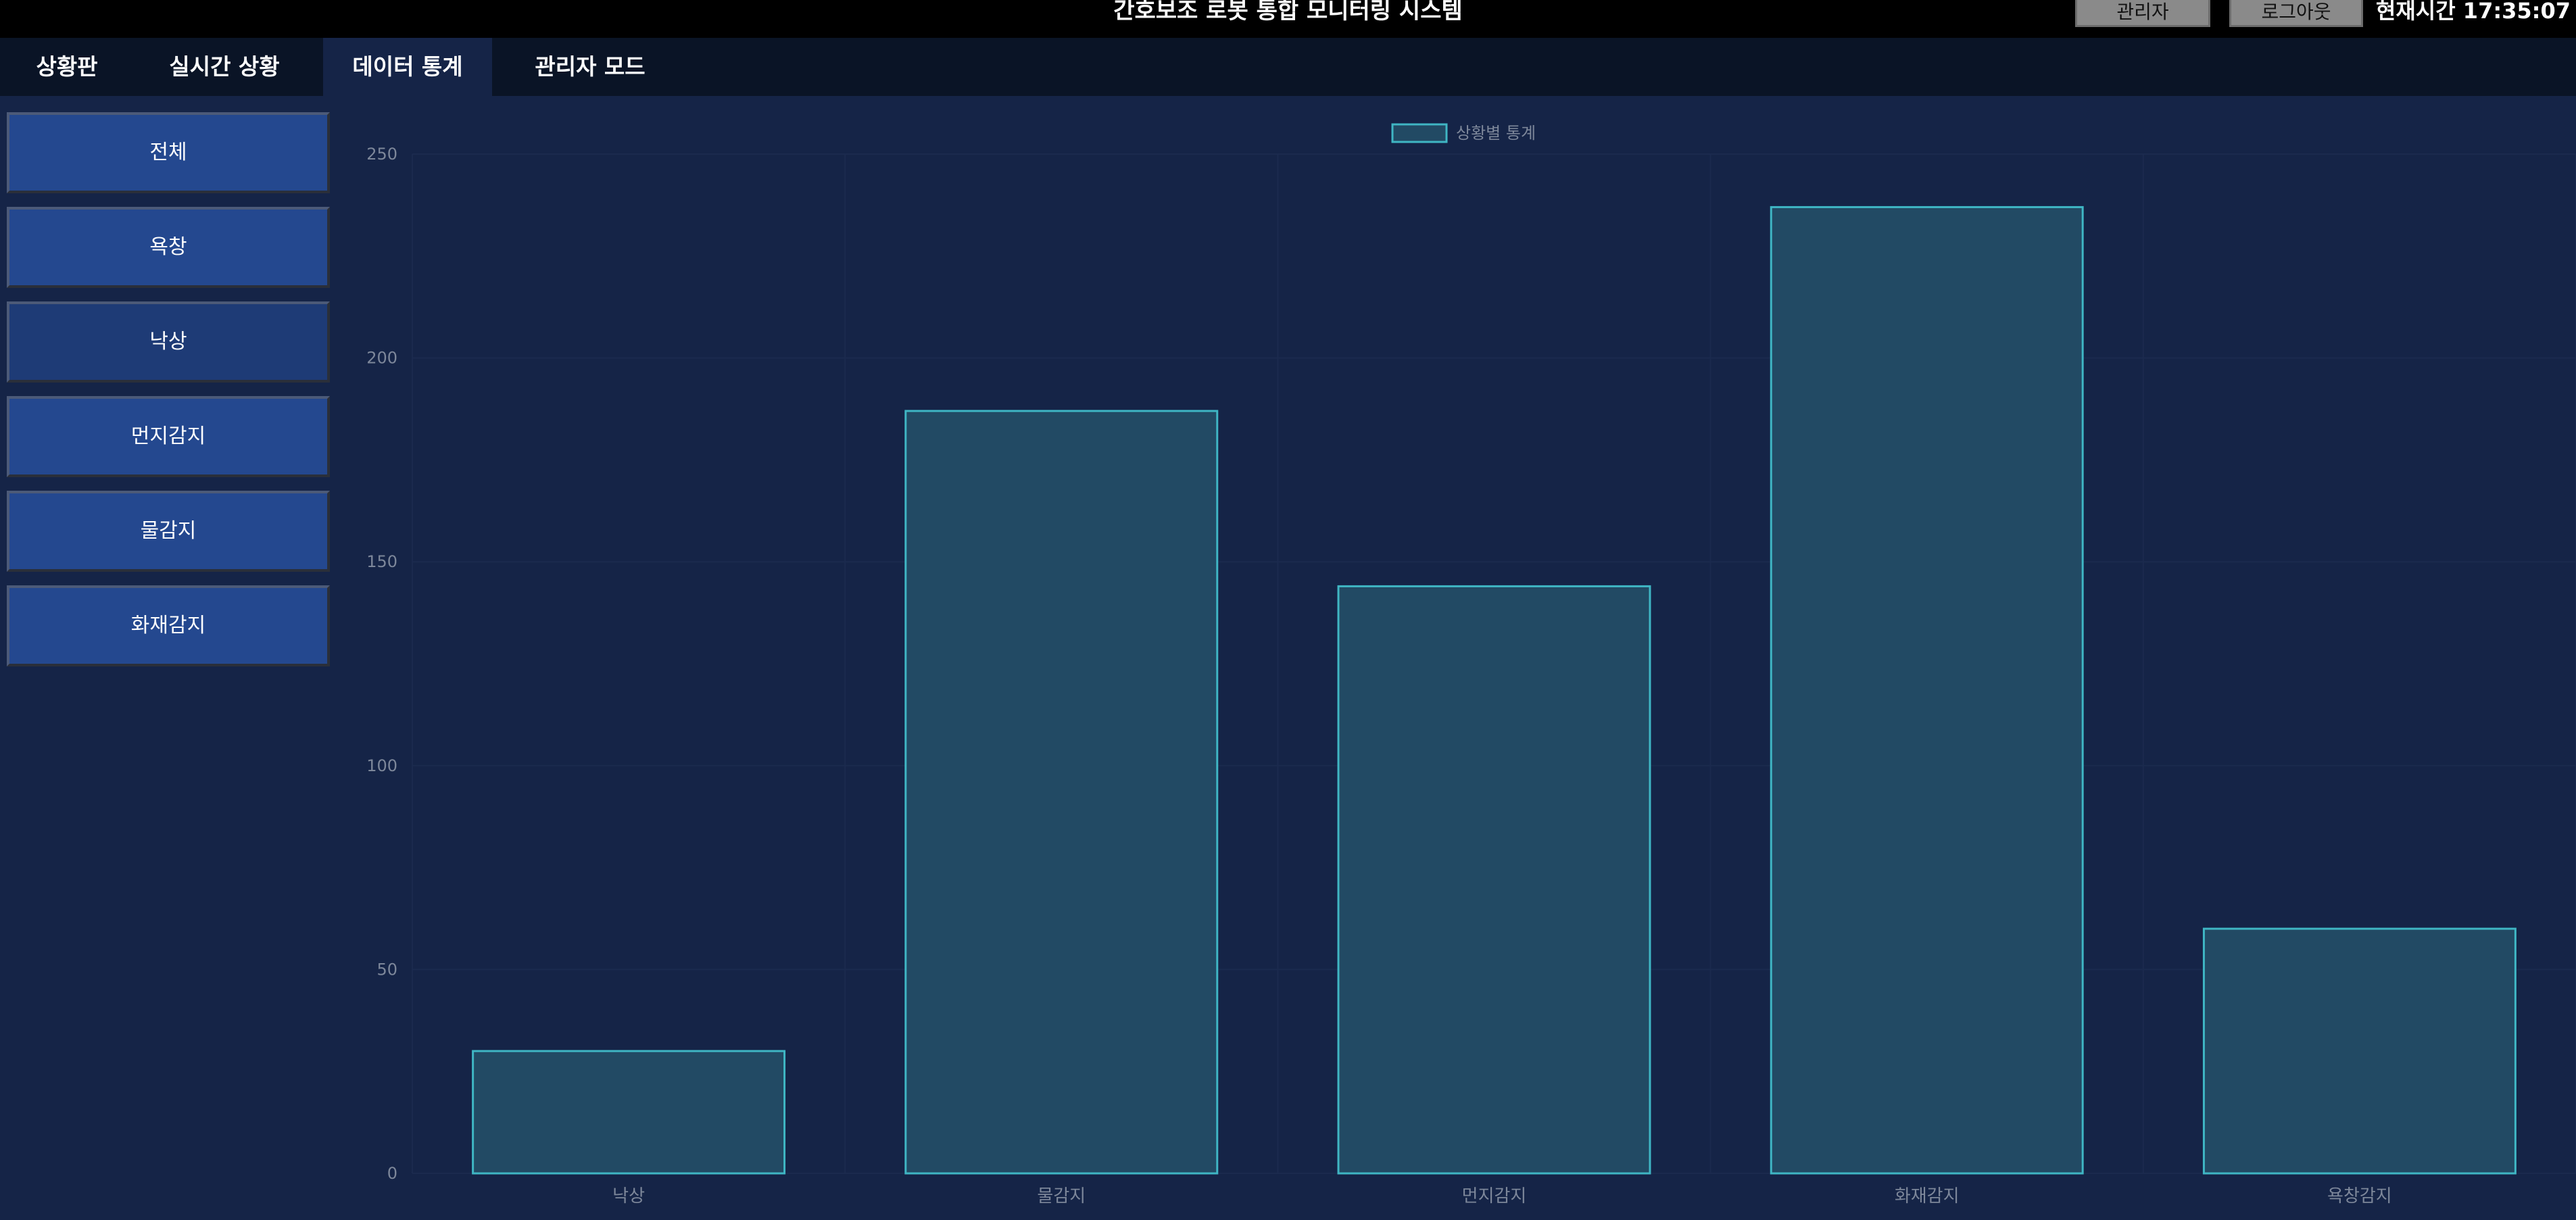 Image resolution: width=2576 pixels, height=1220 pixels. I want to click on filter-fire-button: 화재감지, so click(168, 625).